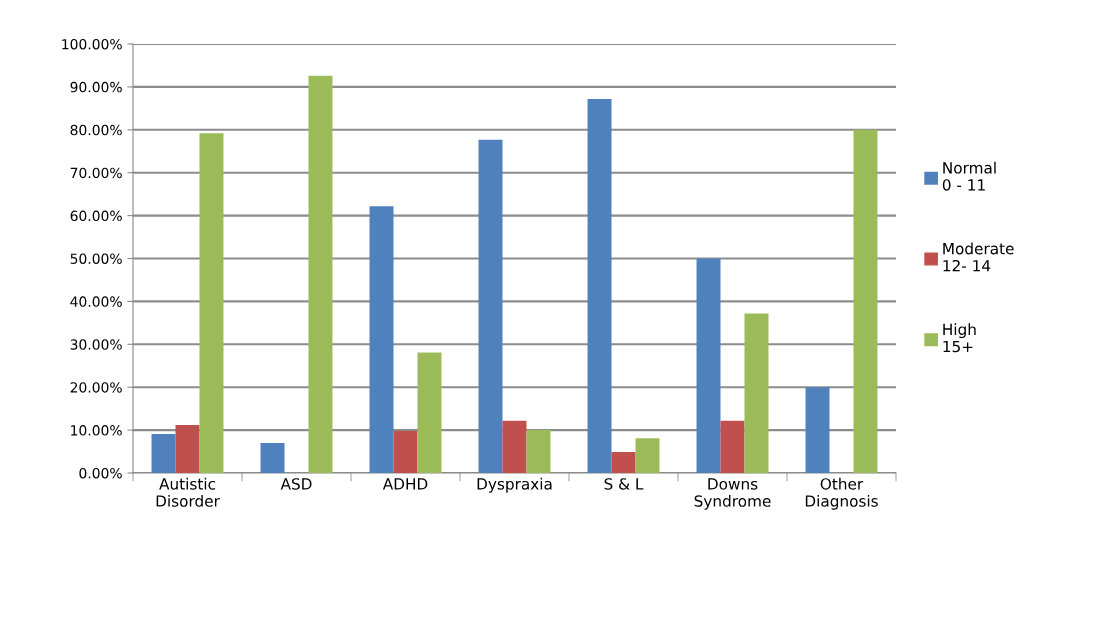  Describe the element at coordinates (96, 173) in the screenshot. I see `y-tick-label: 70.00%` at that location.